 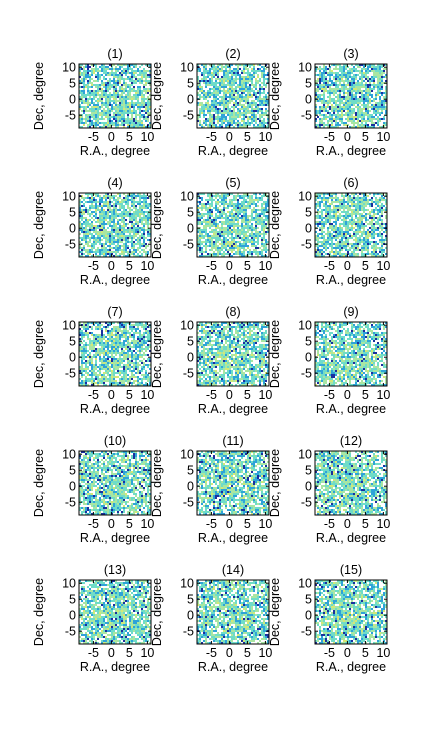 What do you see at coordinates (229, 137) in the screenshot?
I see `x-tick-label: 0` at bounding box center [229, 137].